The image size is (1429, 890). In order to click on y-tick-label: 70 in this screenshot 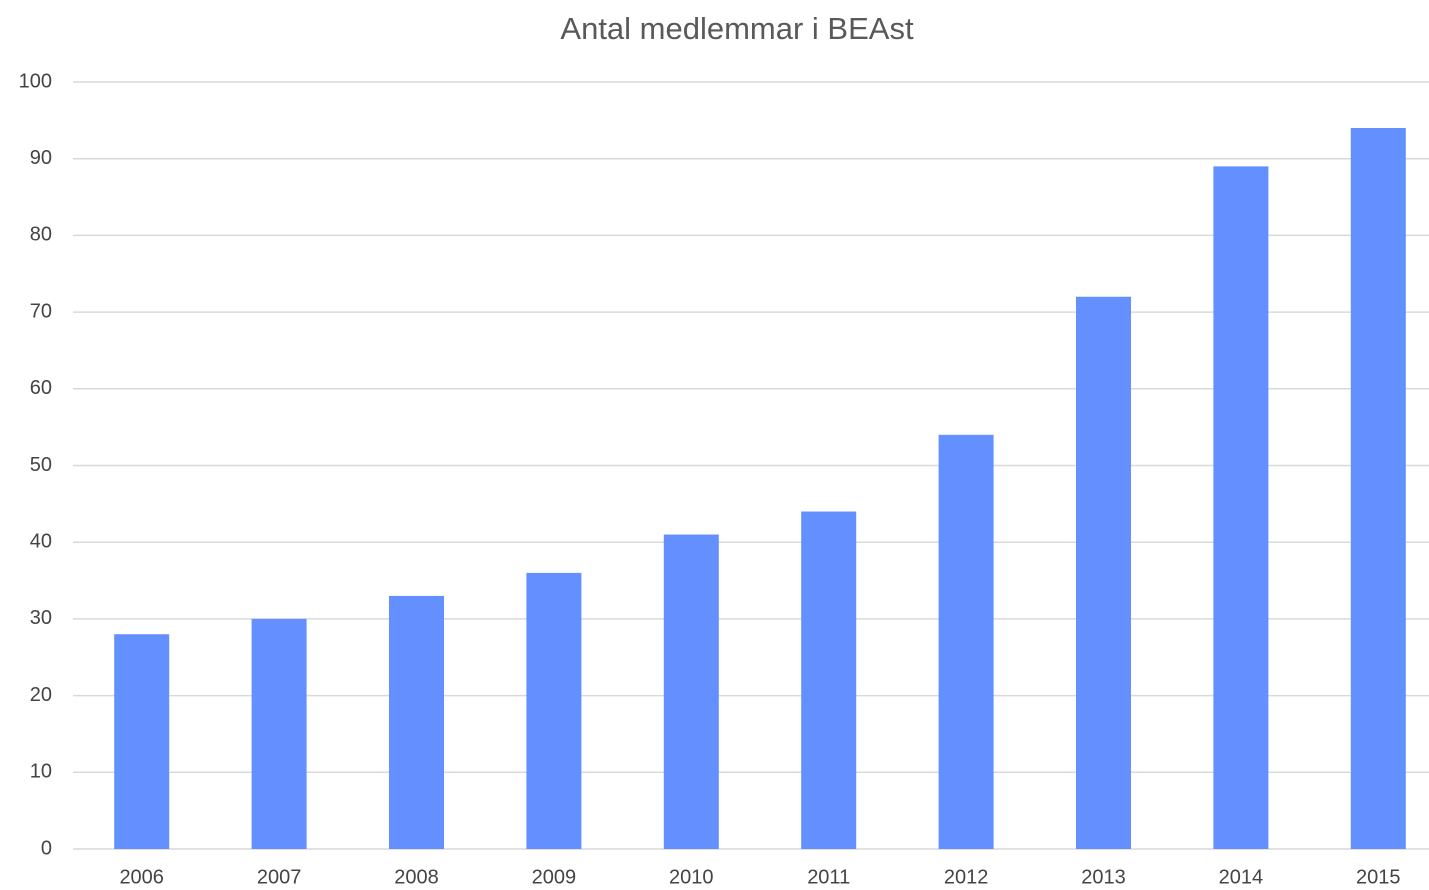, I will do `click(41, 311)`.